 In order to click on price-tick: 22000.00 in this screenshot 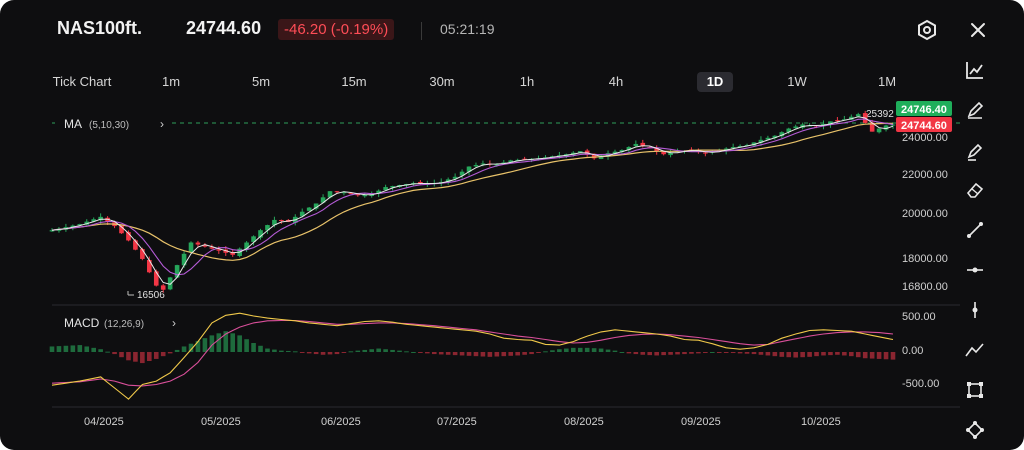, I will do `click(925, 175)`.